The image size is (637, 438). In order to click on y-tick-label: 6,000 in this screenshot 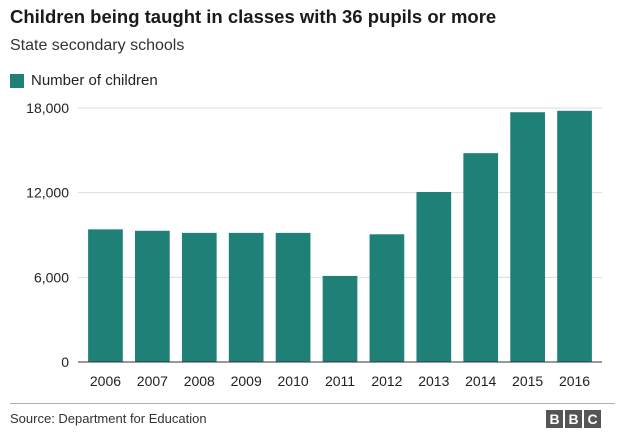, I will do `click(51, 277)`.